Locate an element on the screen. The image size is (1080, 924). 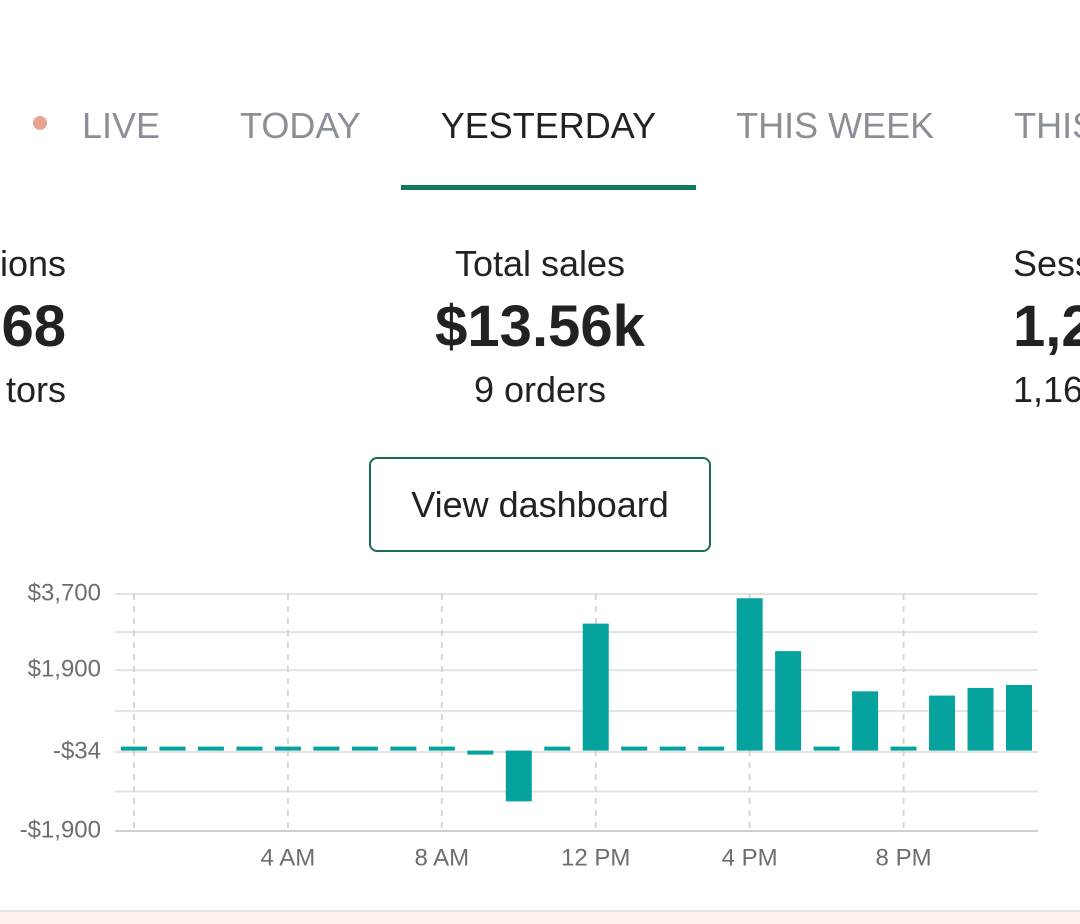
y-tick-label: $1,900 is located at coordinates (64, 669).